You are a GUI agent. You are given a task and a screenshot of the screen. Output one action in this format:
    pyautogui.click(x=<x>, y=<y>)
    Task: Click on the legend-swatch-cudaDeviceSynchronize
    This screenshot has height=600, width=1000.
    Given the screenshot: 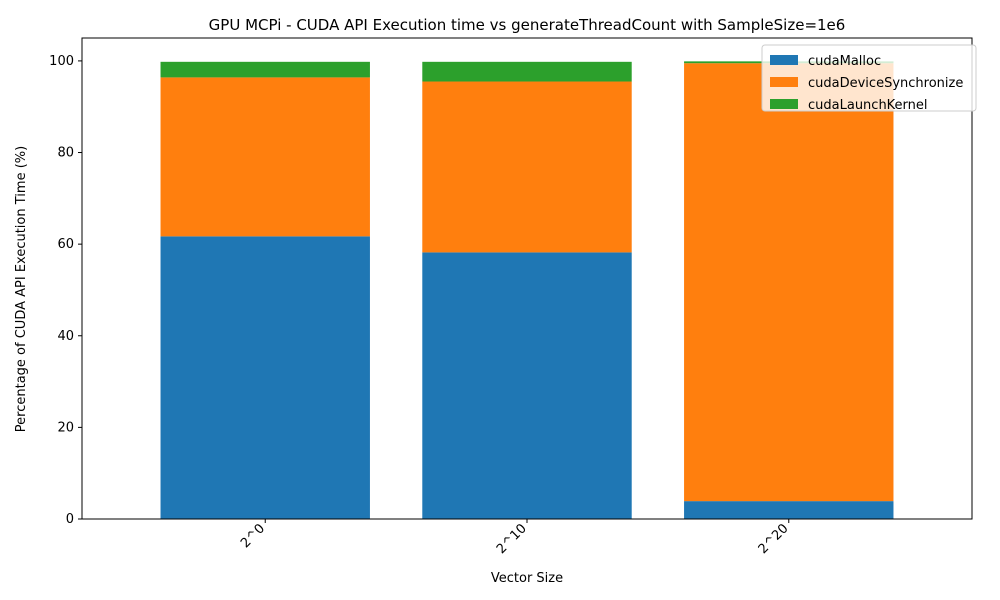 What is the action you would take?
    pyautogui.click(x=784, y=82)
    